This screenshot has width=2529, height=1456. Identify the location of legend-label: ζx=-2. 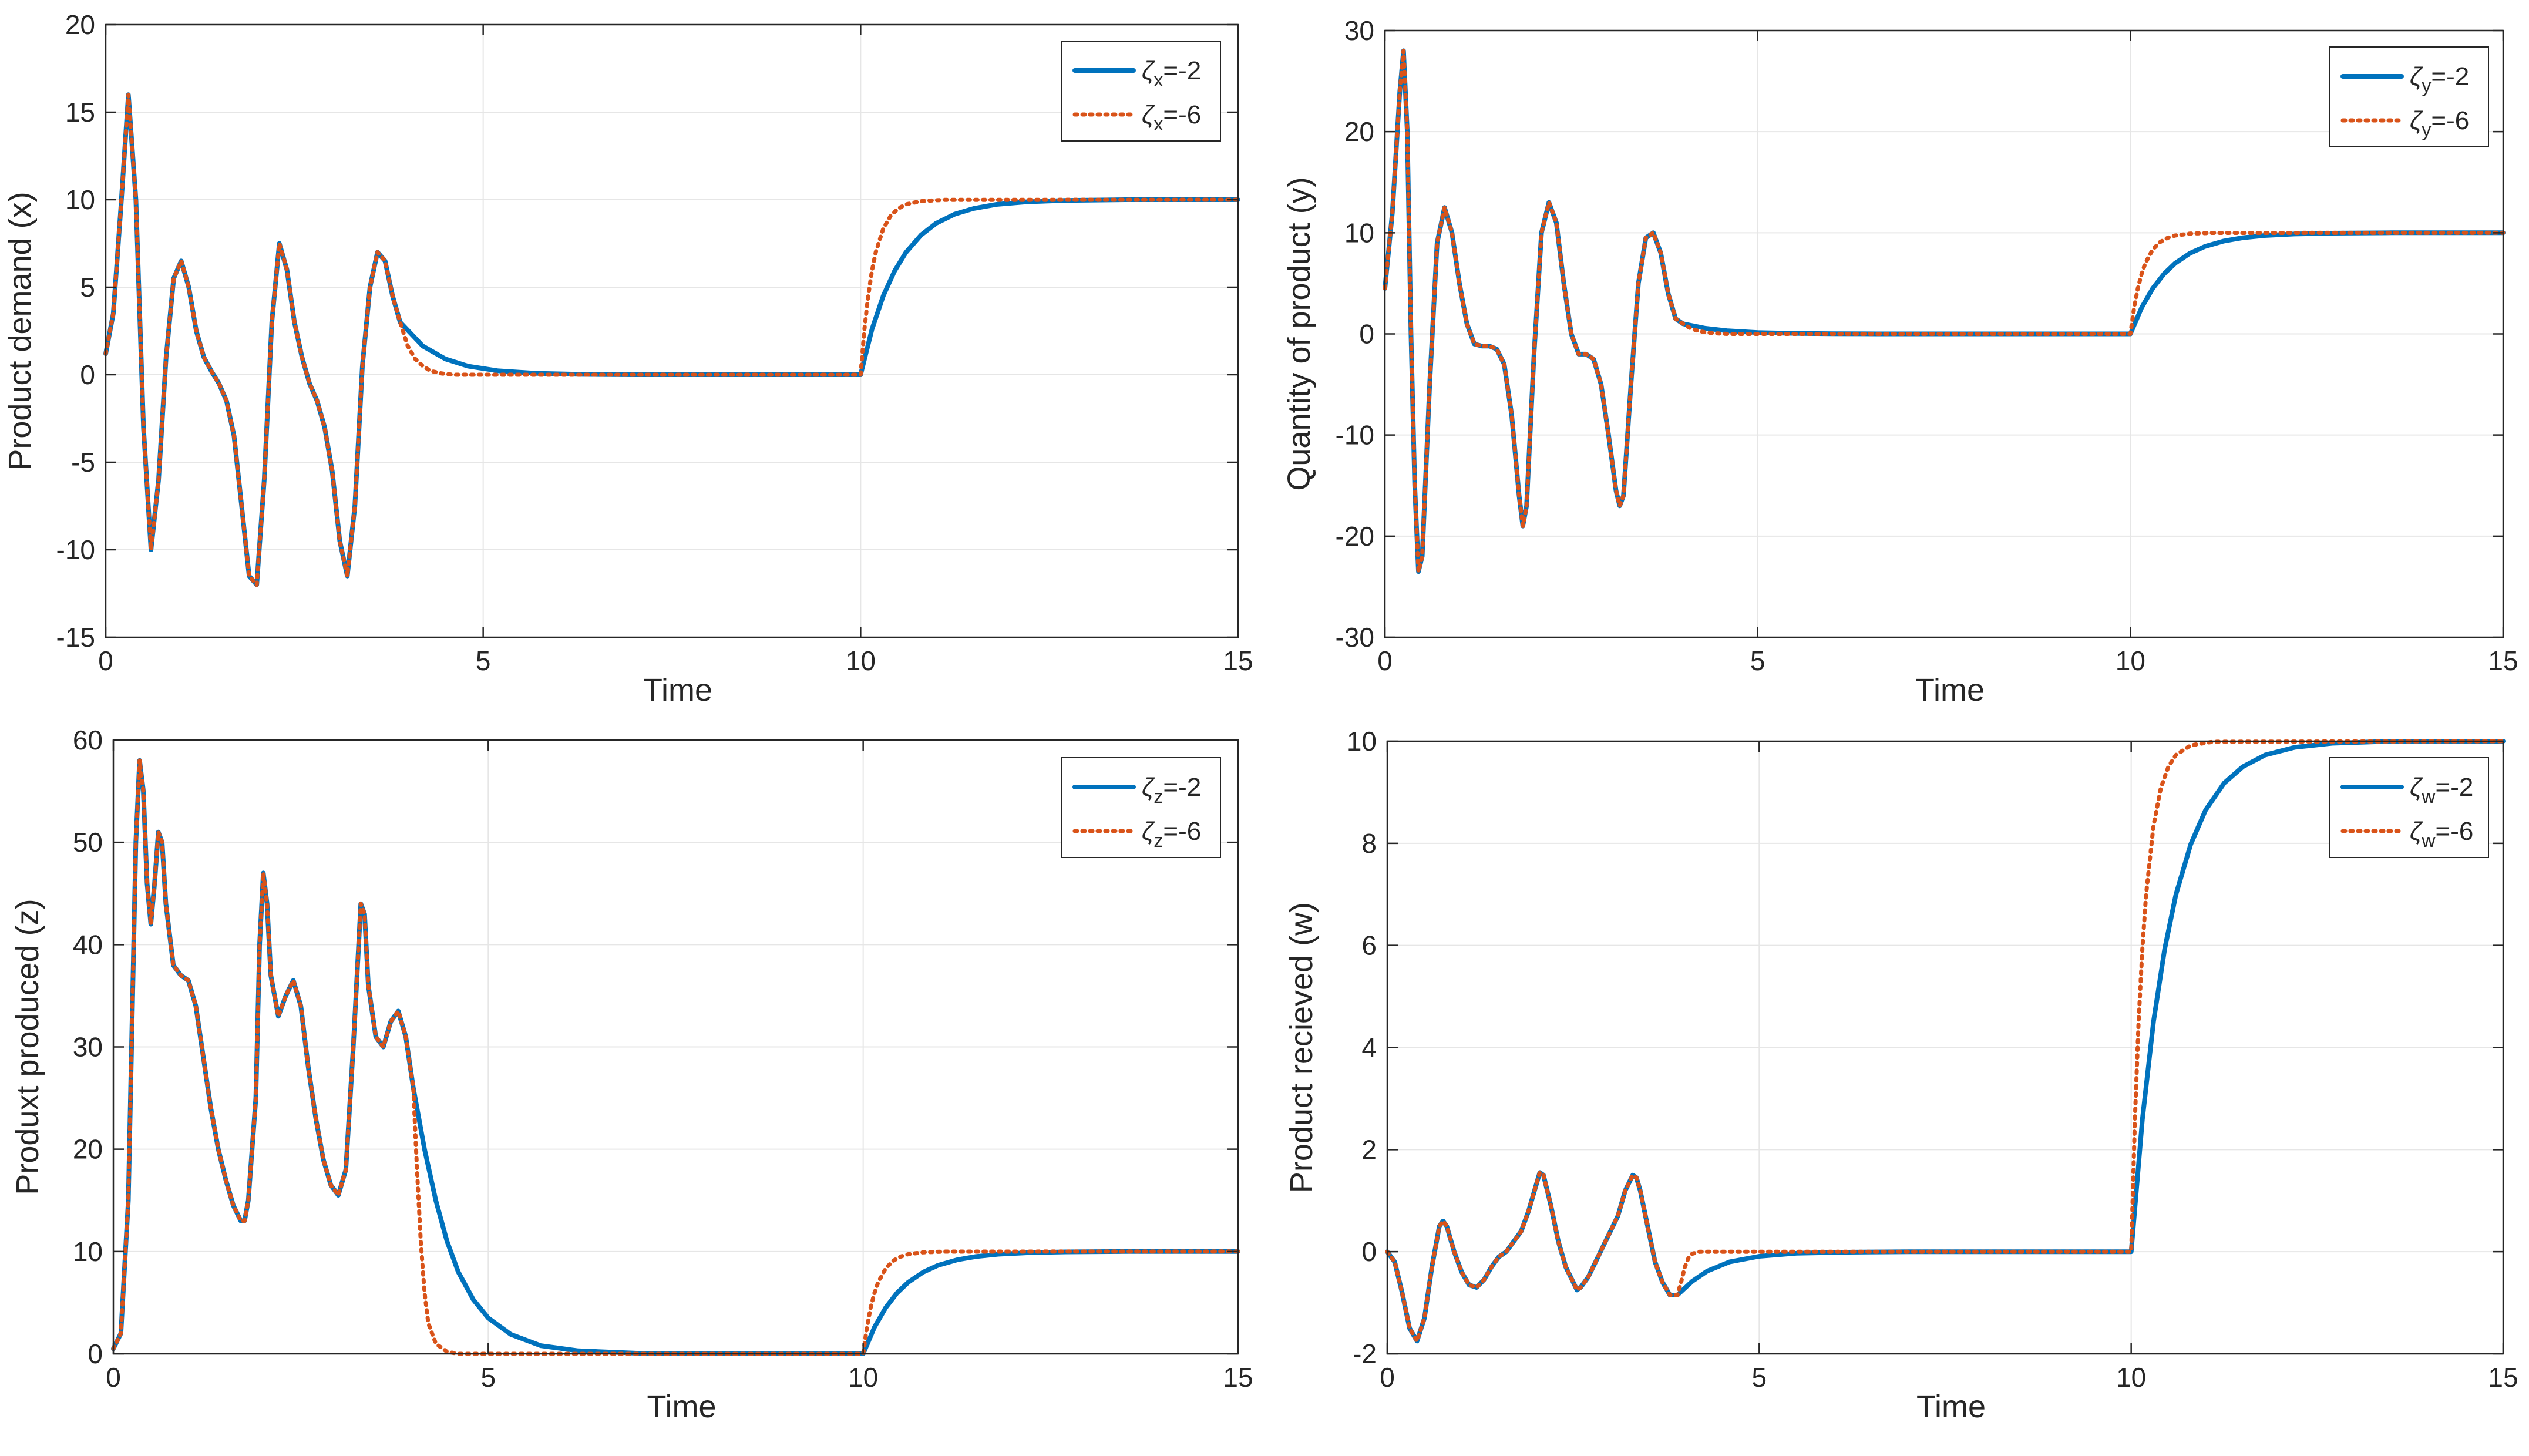
(1171, 73).